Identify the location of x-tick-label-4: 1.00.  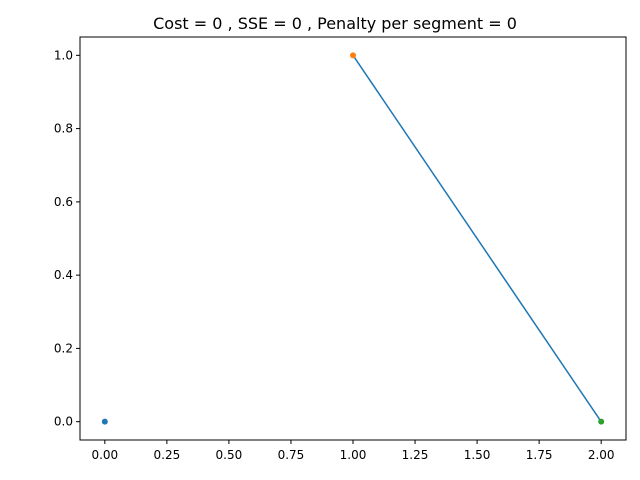
(353, 455).